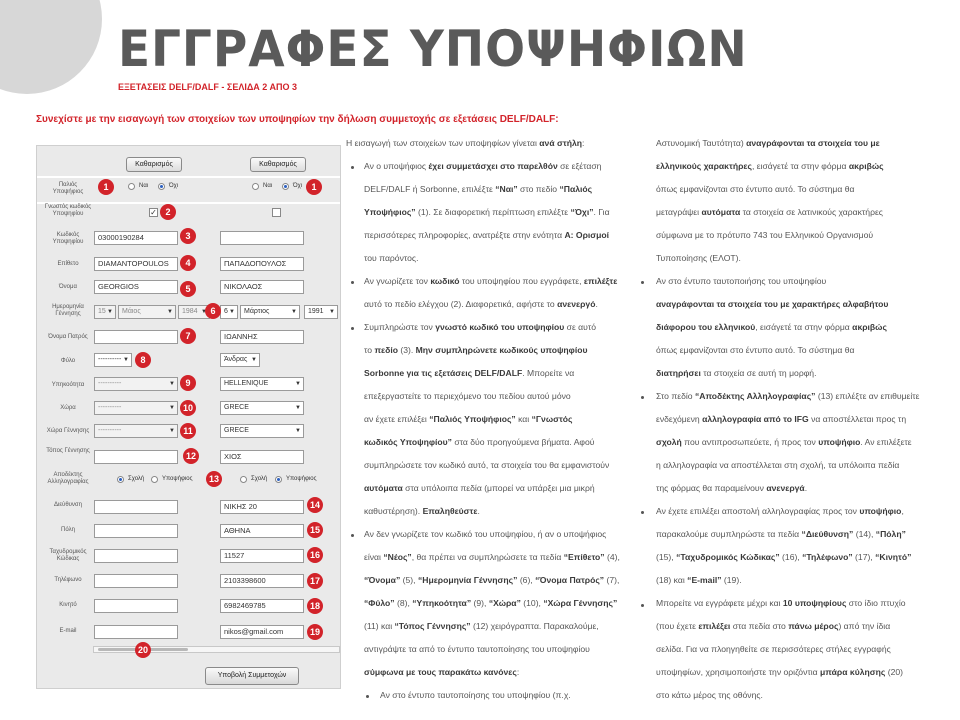 Image resolution: width=960 pixels, height=720 pixels. I want to click on dob-year-value: 1991, so click(316, 311).